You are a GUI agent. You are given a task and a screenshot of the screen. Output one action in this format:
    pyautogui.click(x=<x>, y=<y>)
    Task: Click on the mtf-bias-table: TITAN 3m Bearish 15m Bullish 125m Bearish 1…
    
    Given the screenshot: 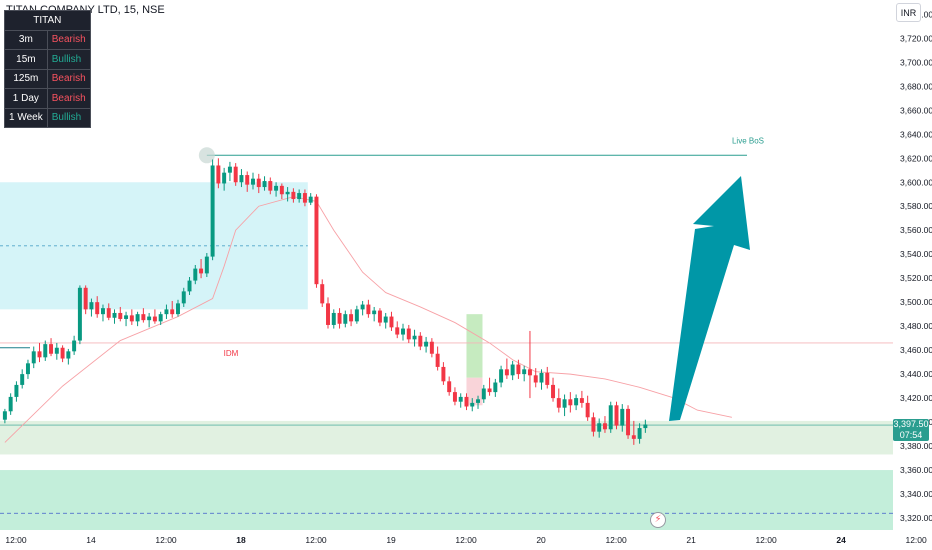 What is the action you would take?
    pyautogui.click(x=47, y=69)
    